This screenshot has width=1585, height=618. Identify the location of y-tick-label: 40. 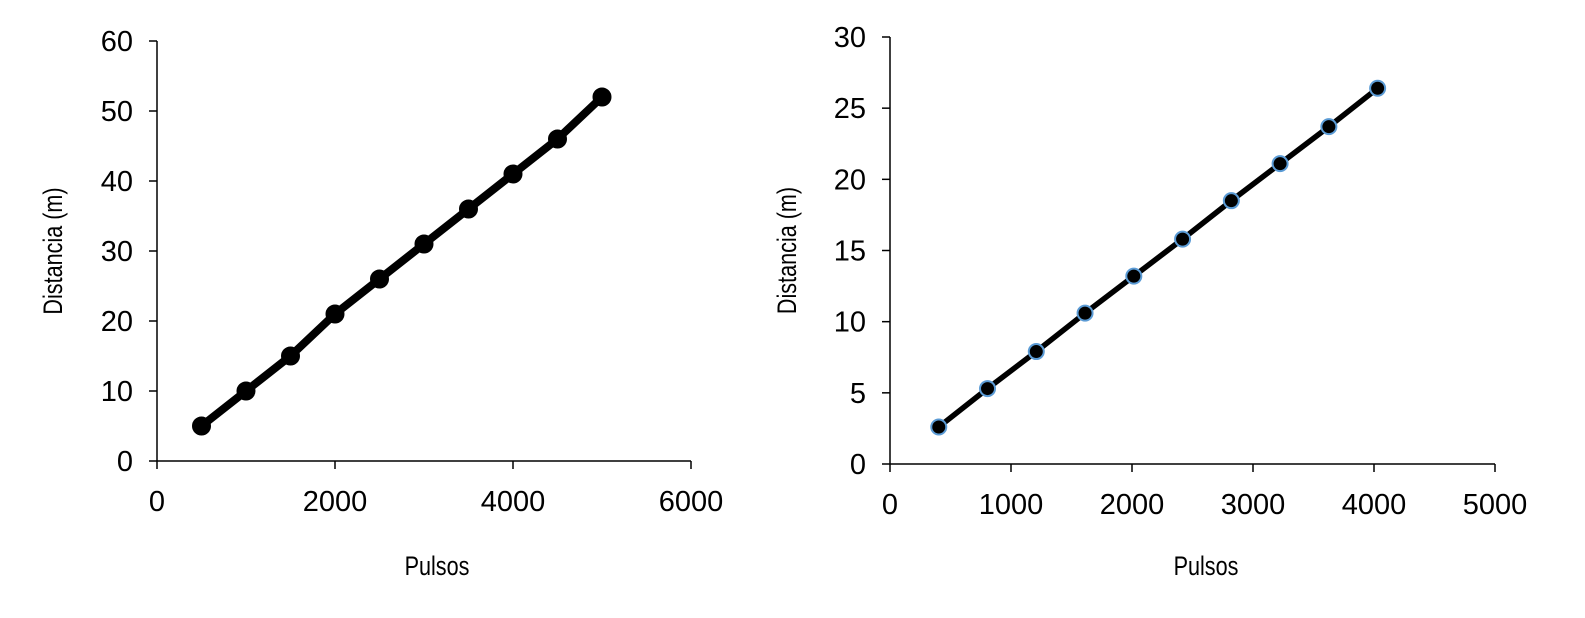
(117, 182).